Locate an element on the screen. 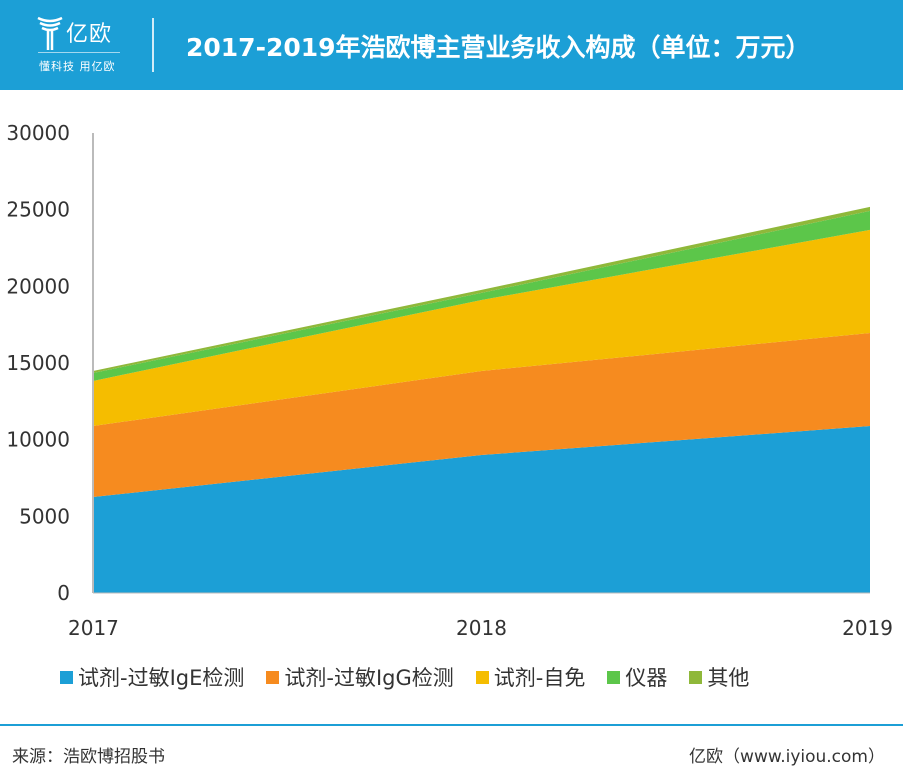 The image size is (903, 783). divider is located at coordinates (153, 45).